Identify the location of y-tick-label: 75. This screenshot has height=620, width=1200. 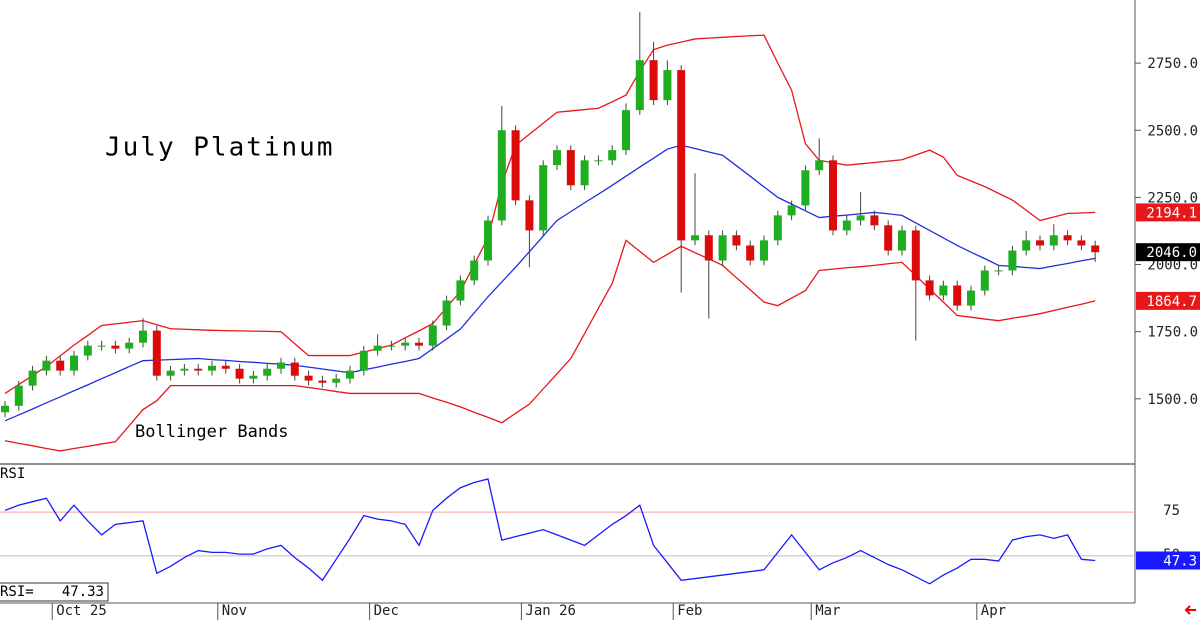
(1171, 511).